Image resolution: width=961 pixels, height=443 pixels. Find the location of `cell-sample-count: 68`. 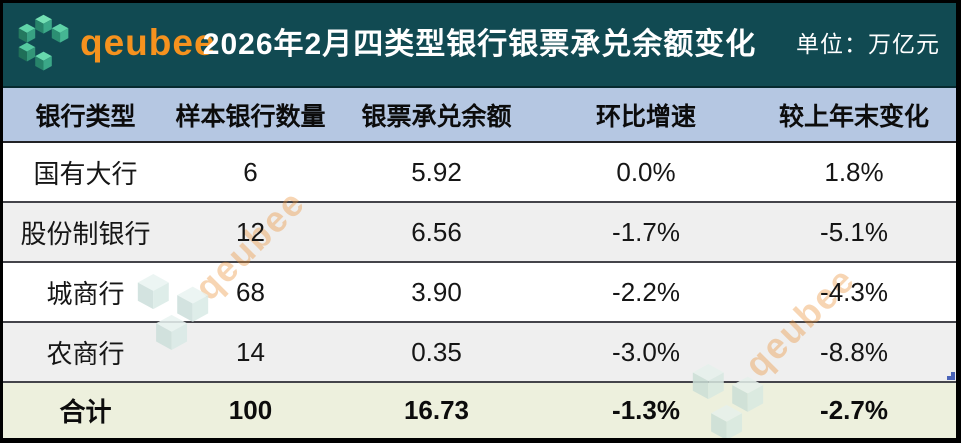

cell-sample-count: 68 is located at coordinates (250, 291).